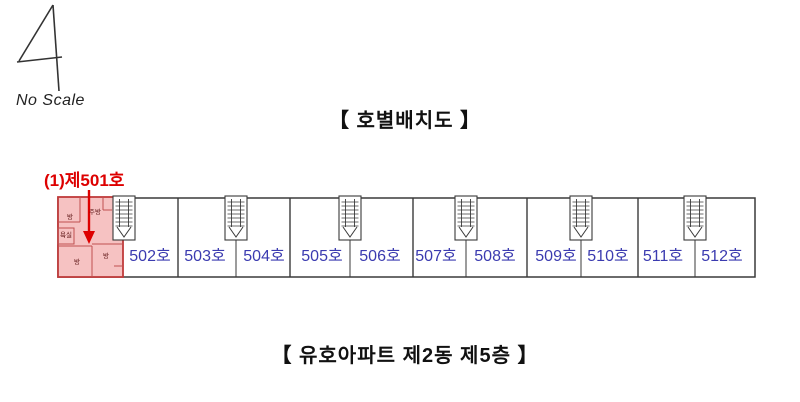 This screenshot has width=800, height=402. What do you see at coordinates (50, 100) in the screenshot?
I see `no-scale-label: No Scale` at bounding box center [50, 100].